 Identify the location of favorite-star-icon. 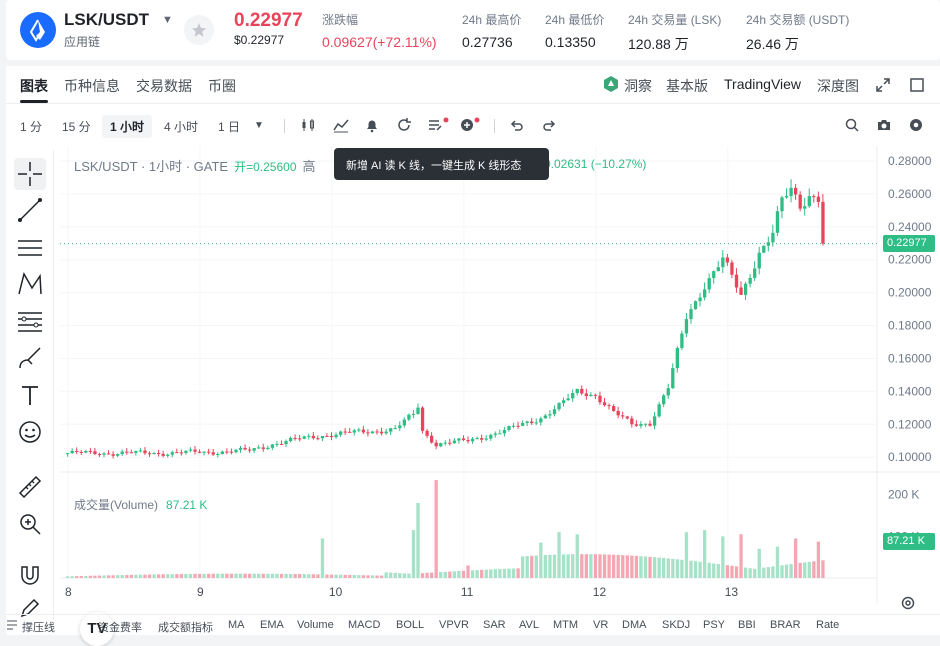
(199, 30).